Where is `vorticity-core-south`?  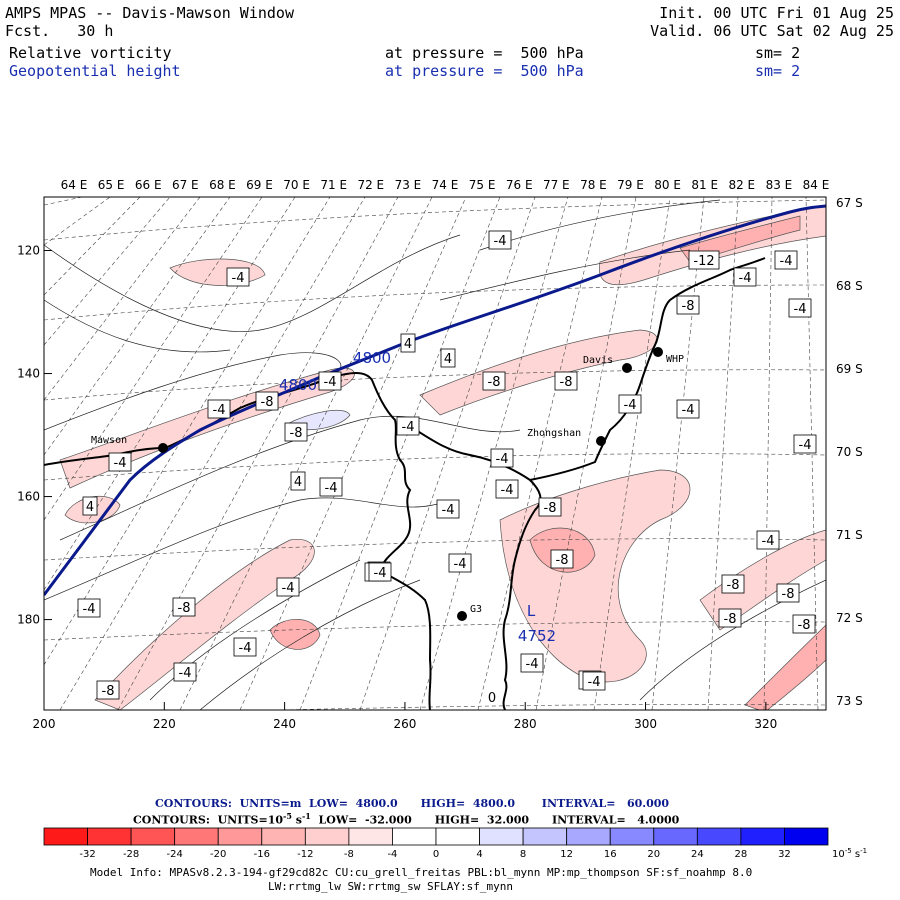
vorticity-core-south is located at coordinates (295, 634).